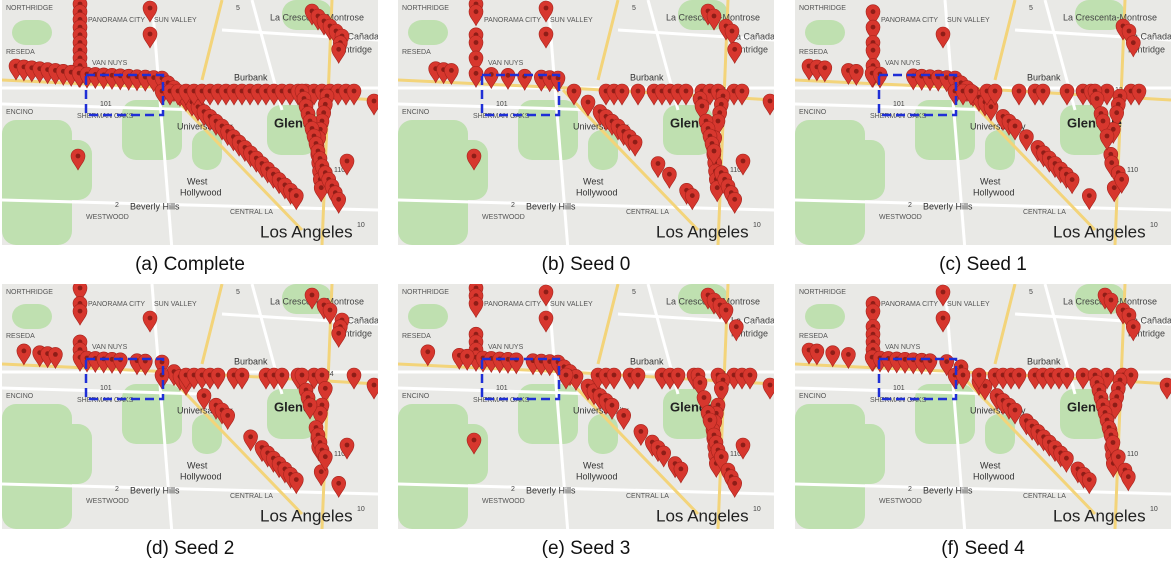  What do you see at coordinates (647, 496) in the screenshot?
I see `map-label: CENTRAL LA` at bounding box center [647, 496].